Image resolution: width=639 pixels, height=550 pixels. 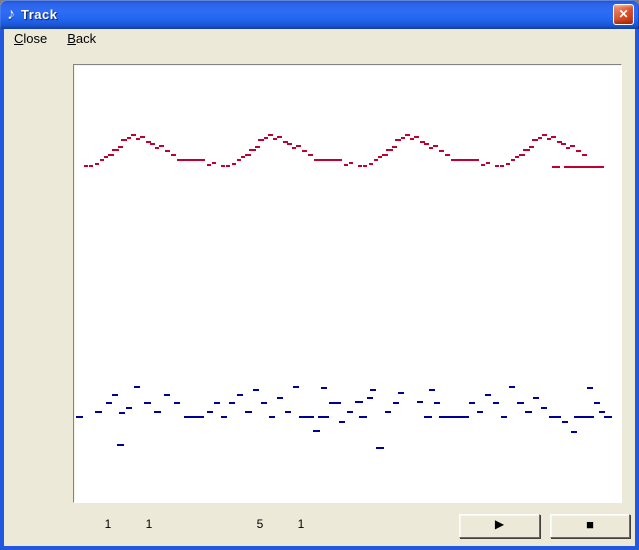 I want to click on beat-label-4: 1, so click(x=301, y=524).